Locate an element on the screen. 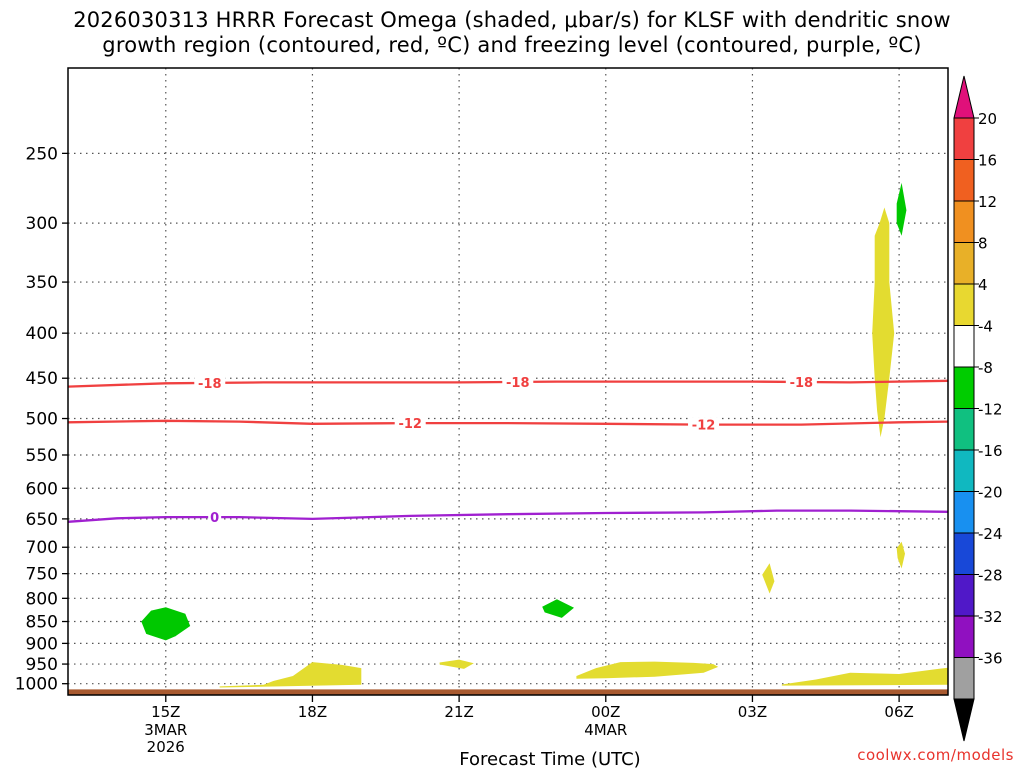 The height and width of the screenshot is (768, 1024). y-tick-label: 900 is located at coordinates (42, 644).